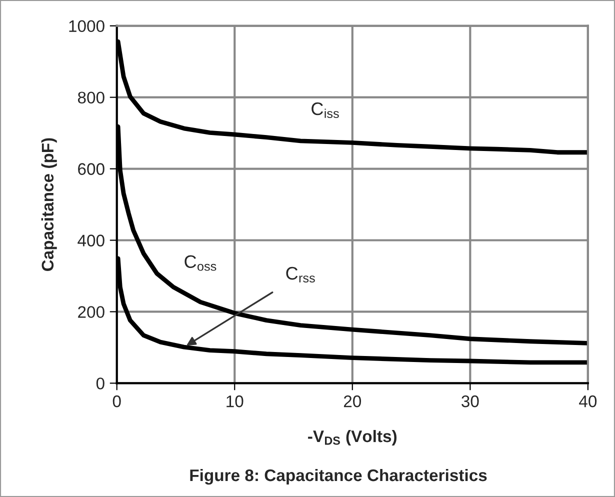 This screenshot has width=615, height=497. Describe the element at coordinates (91, 98) in the screenshot. I see `y-tick-label: 800` at that location.